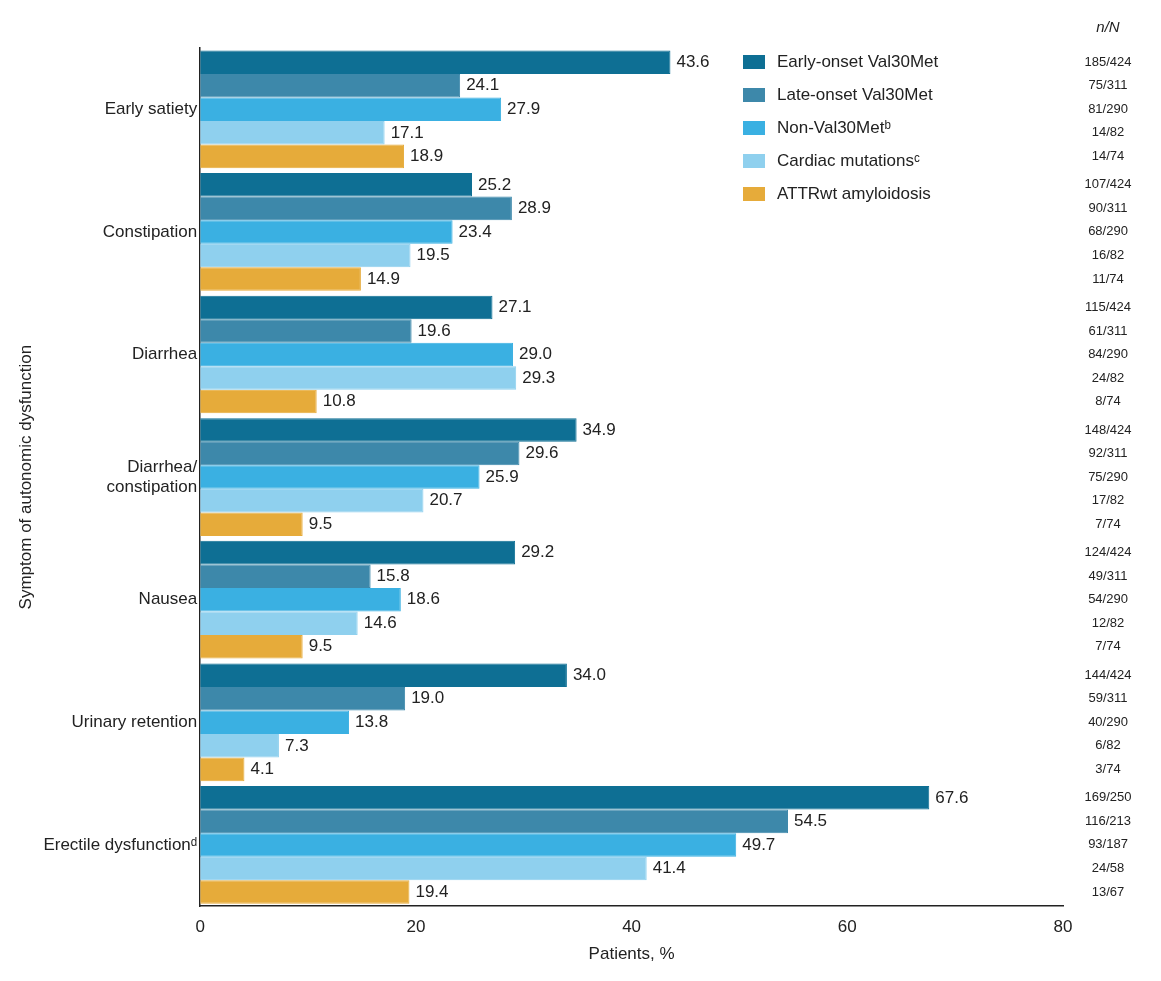 The width and height of the screenshot is (1161, 981). Describe the element at coordinates (858, 61) in the screenshot. I see `legend-label: Early-onset Val30Met` at that location.